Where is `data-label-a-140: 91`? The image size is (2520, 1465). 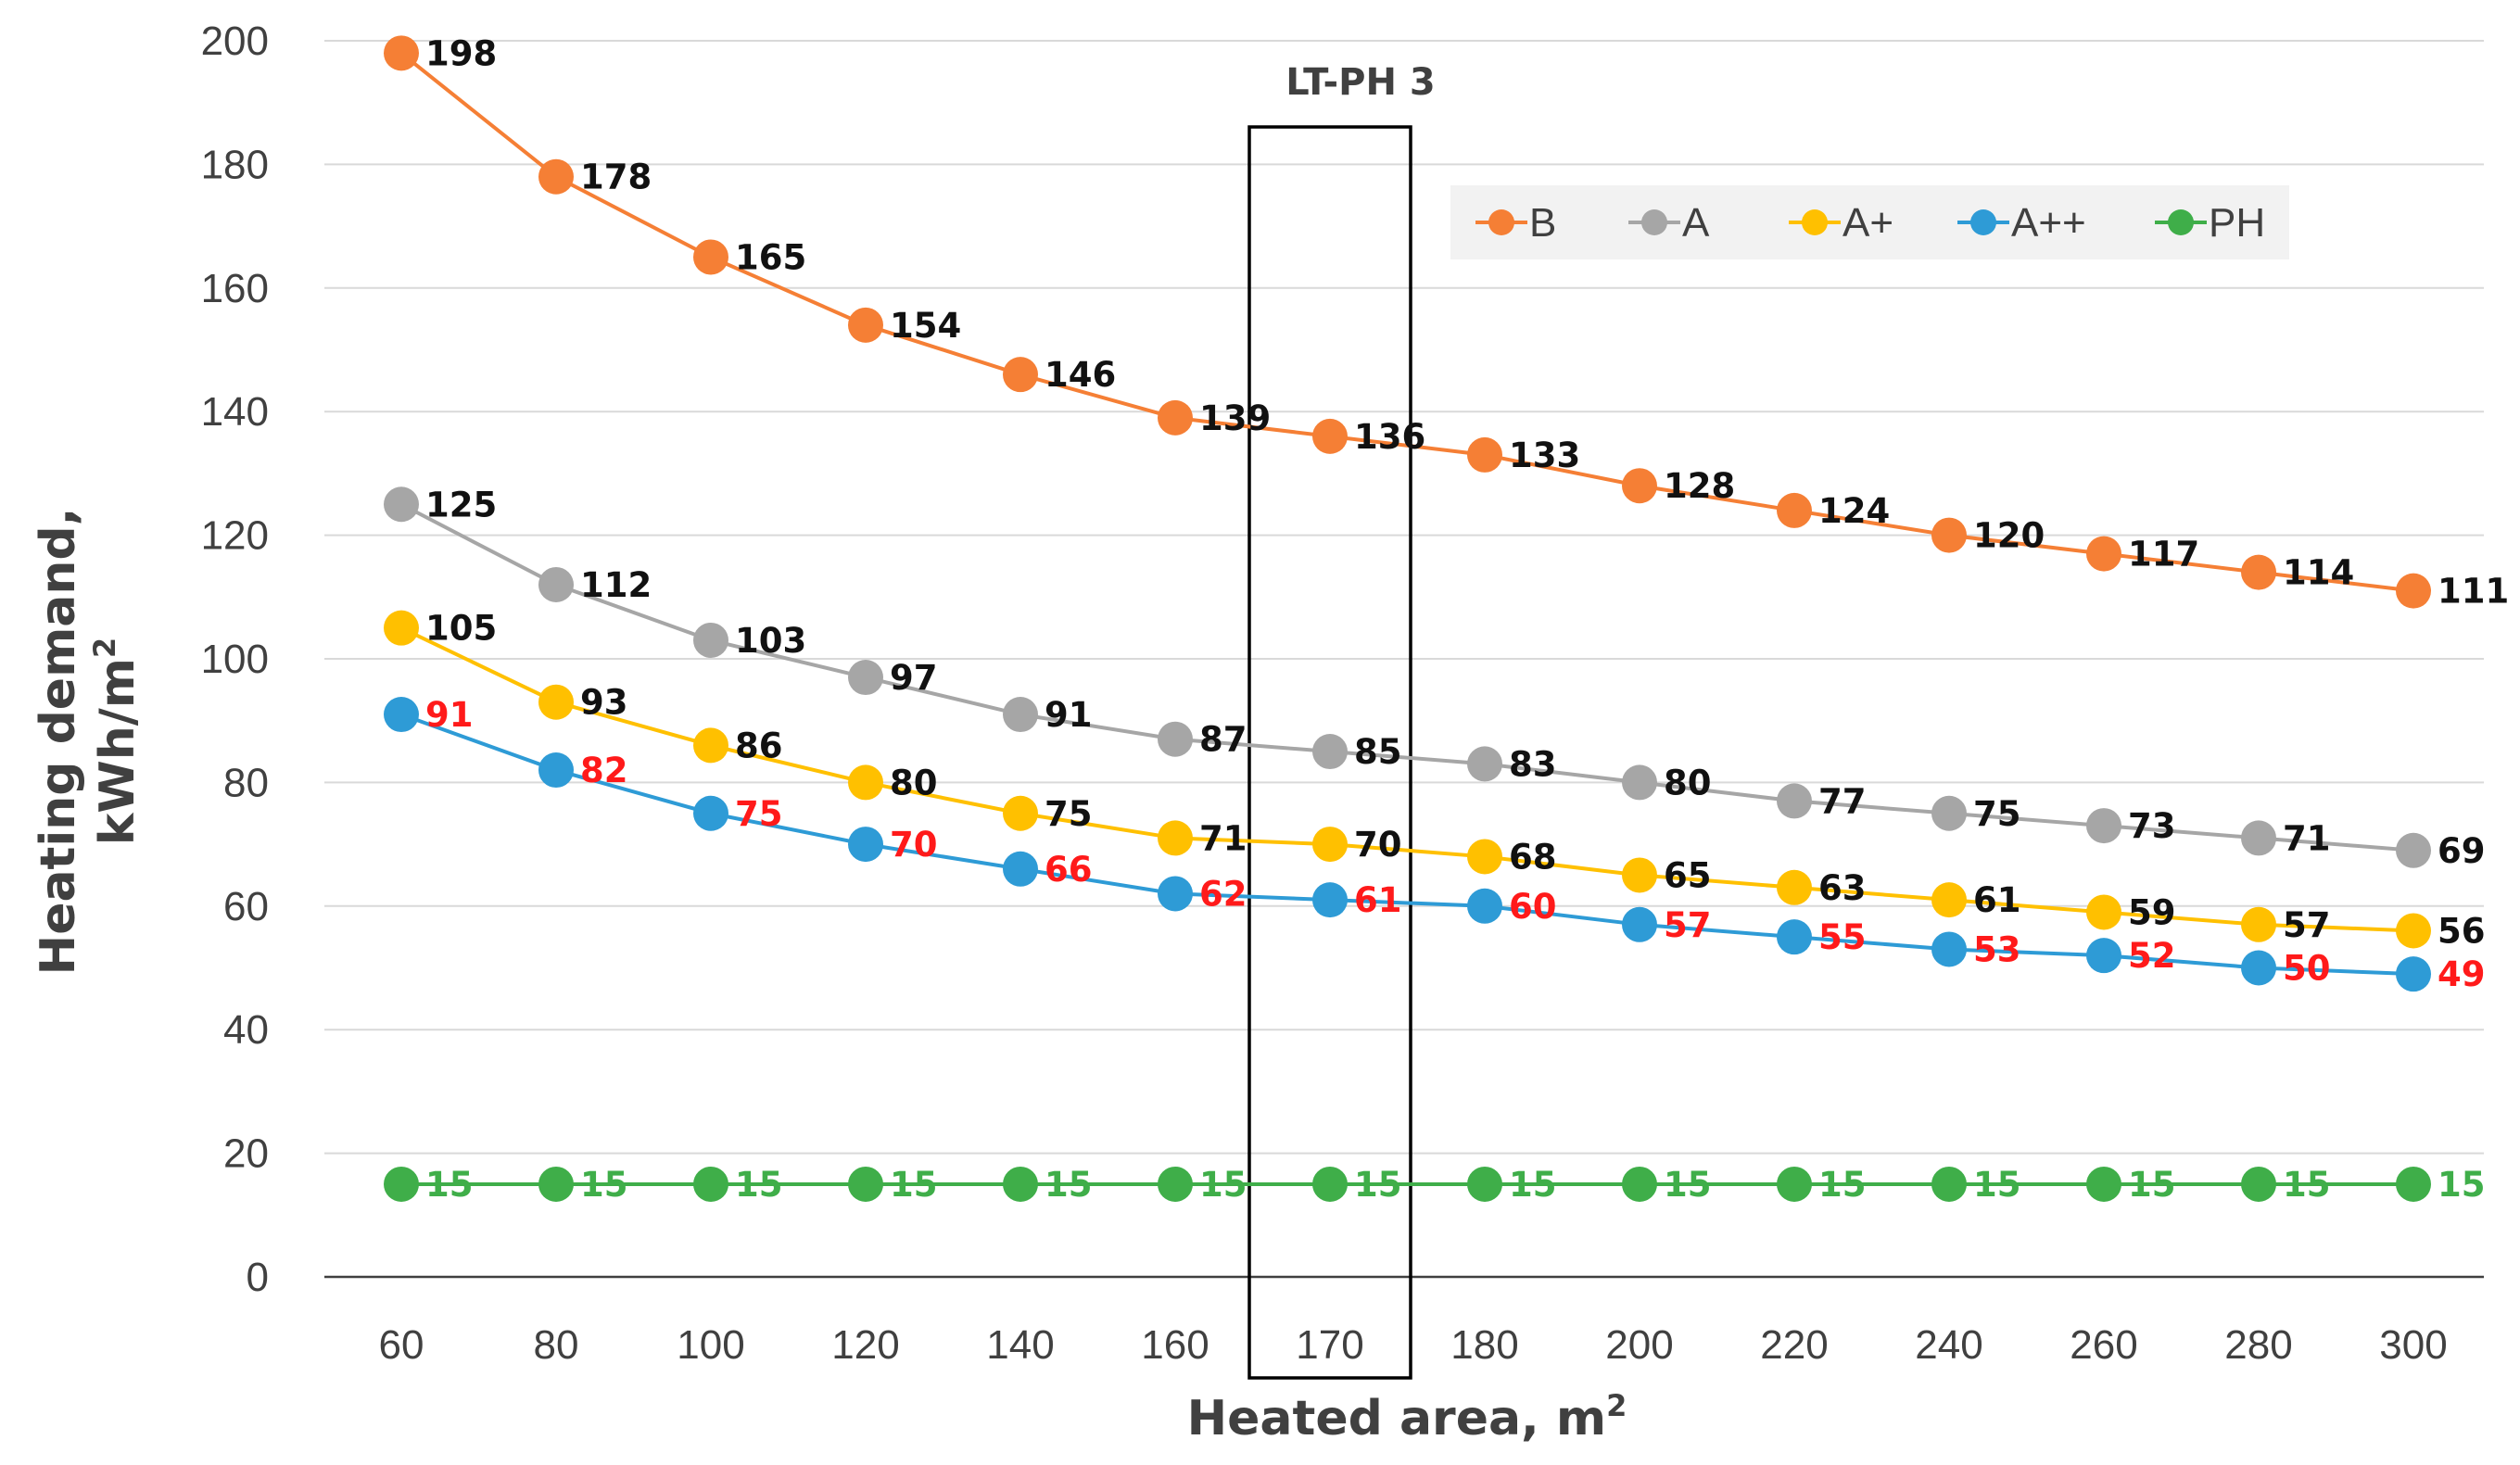 data-label-a-140: 91 is located at coordinates (1069, 715).